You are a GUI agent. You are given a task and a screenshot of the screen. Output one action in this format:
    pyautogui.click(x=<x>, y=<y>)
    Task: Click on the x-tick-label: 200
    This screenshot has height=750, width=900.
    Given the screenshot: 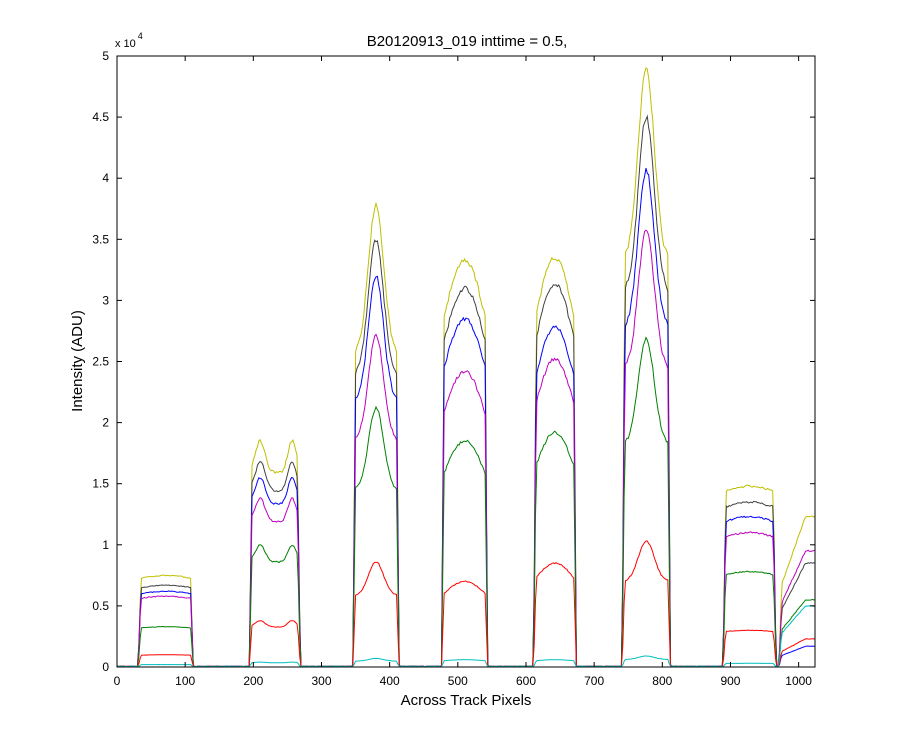 What is the action you would take?
    pyautogui.click(x=253, y=681)
    